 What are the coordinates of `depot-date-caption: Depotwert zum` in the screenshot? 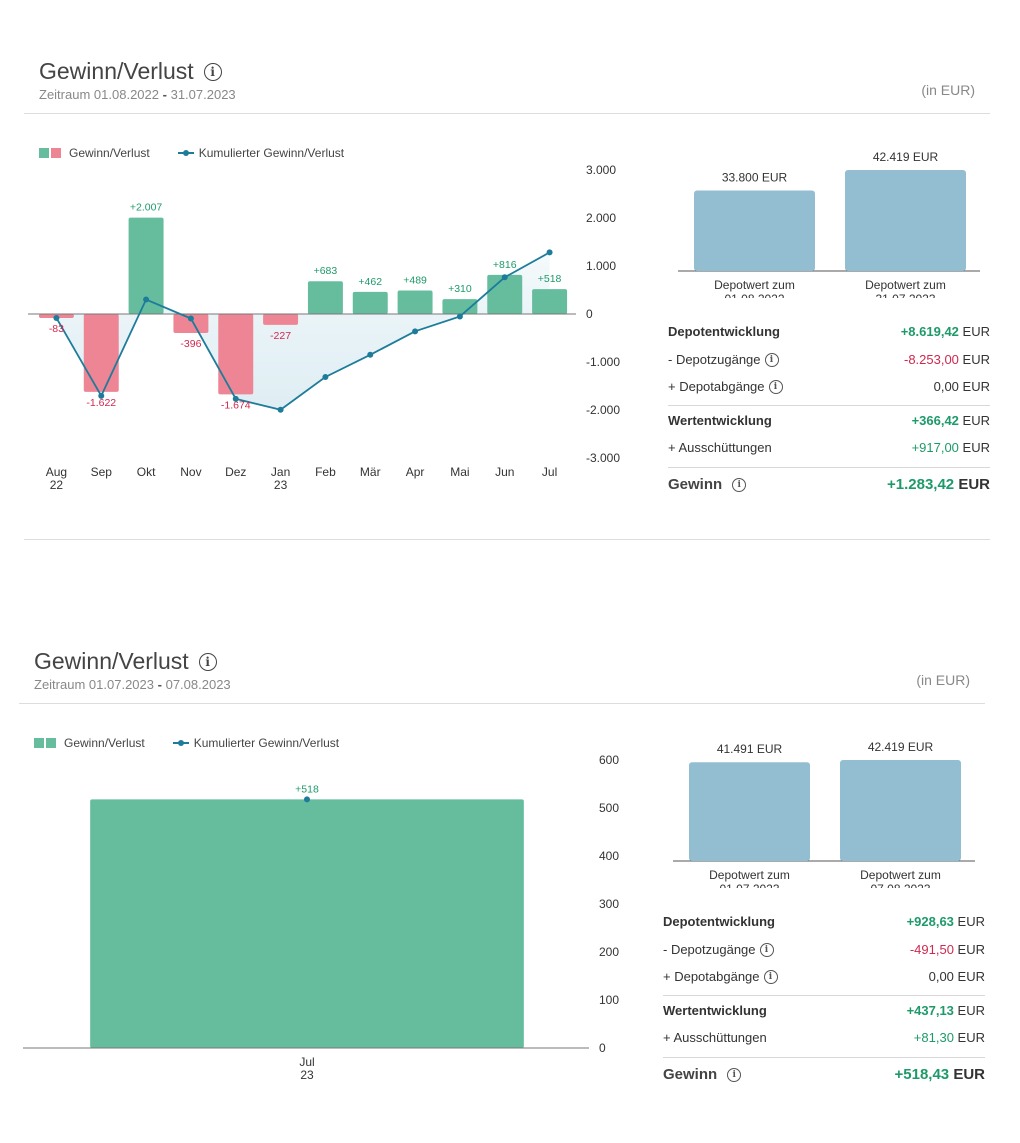 It's located at (754, 285).